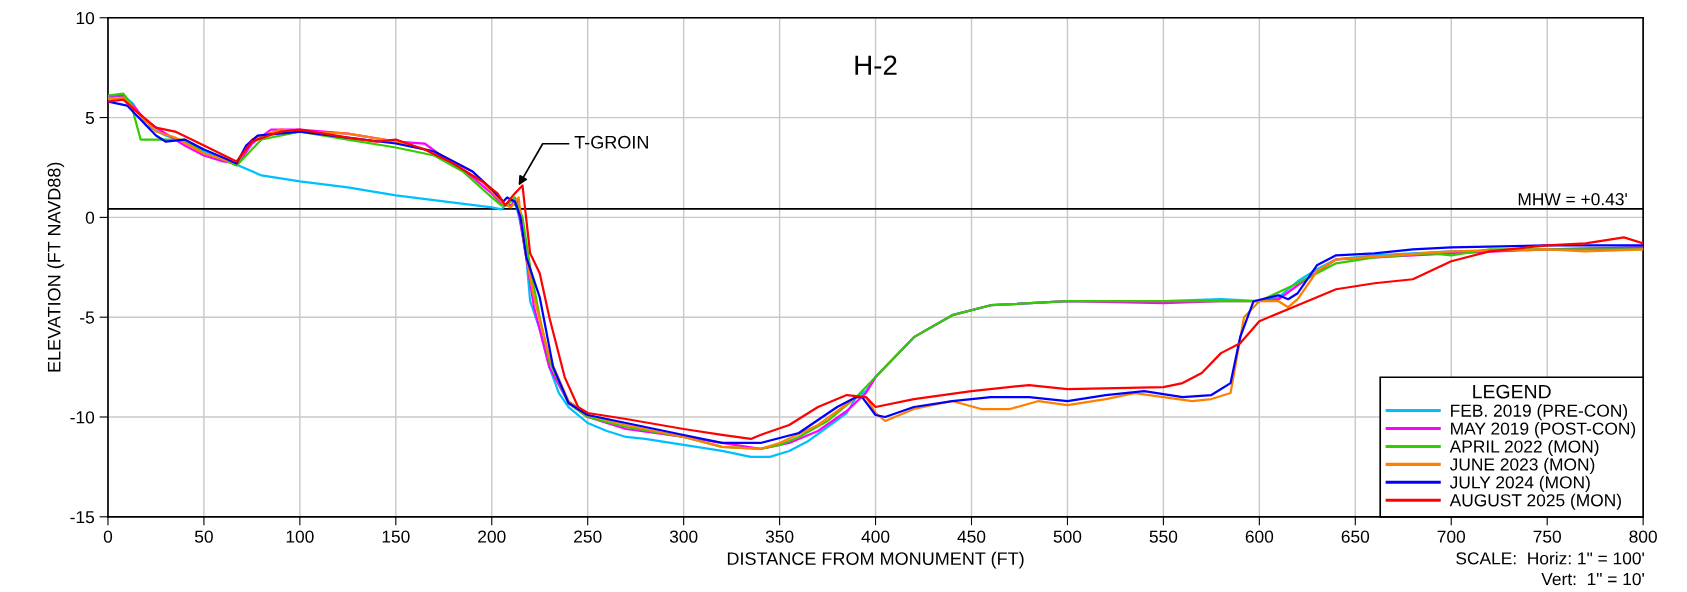  What do you see at coordinates (1539, 412) in the screenshot?
I see `legend-label: FEB. 2019 (PRE-CON)` at bounding box center [1539, 412].